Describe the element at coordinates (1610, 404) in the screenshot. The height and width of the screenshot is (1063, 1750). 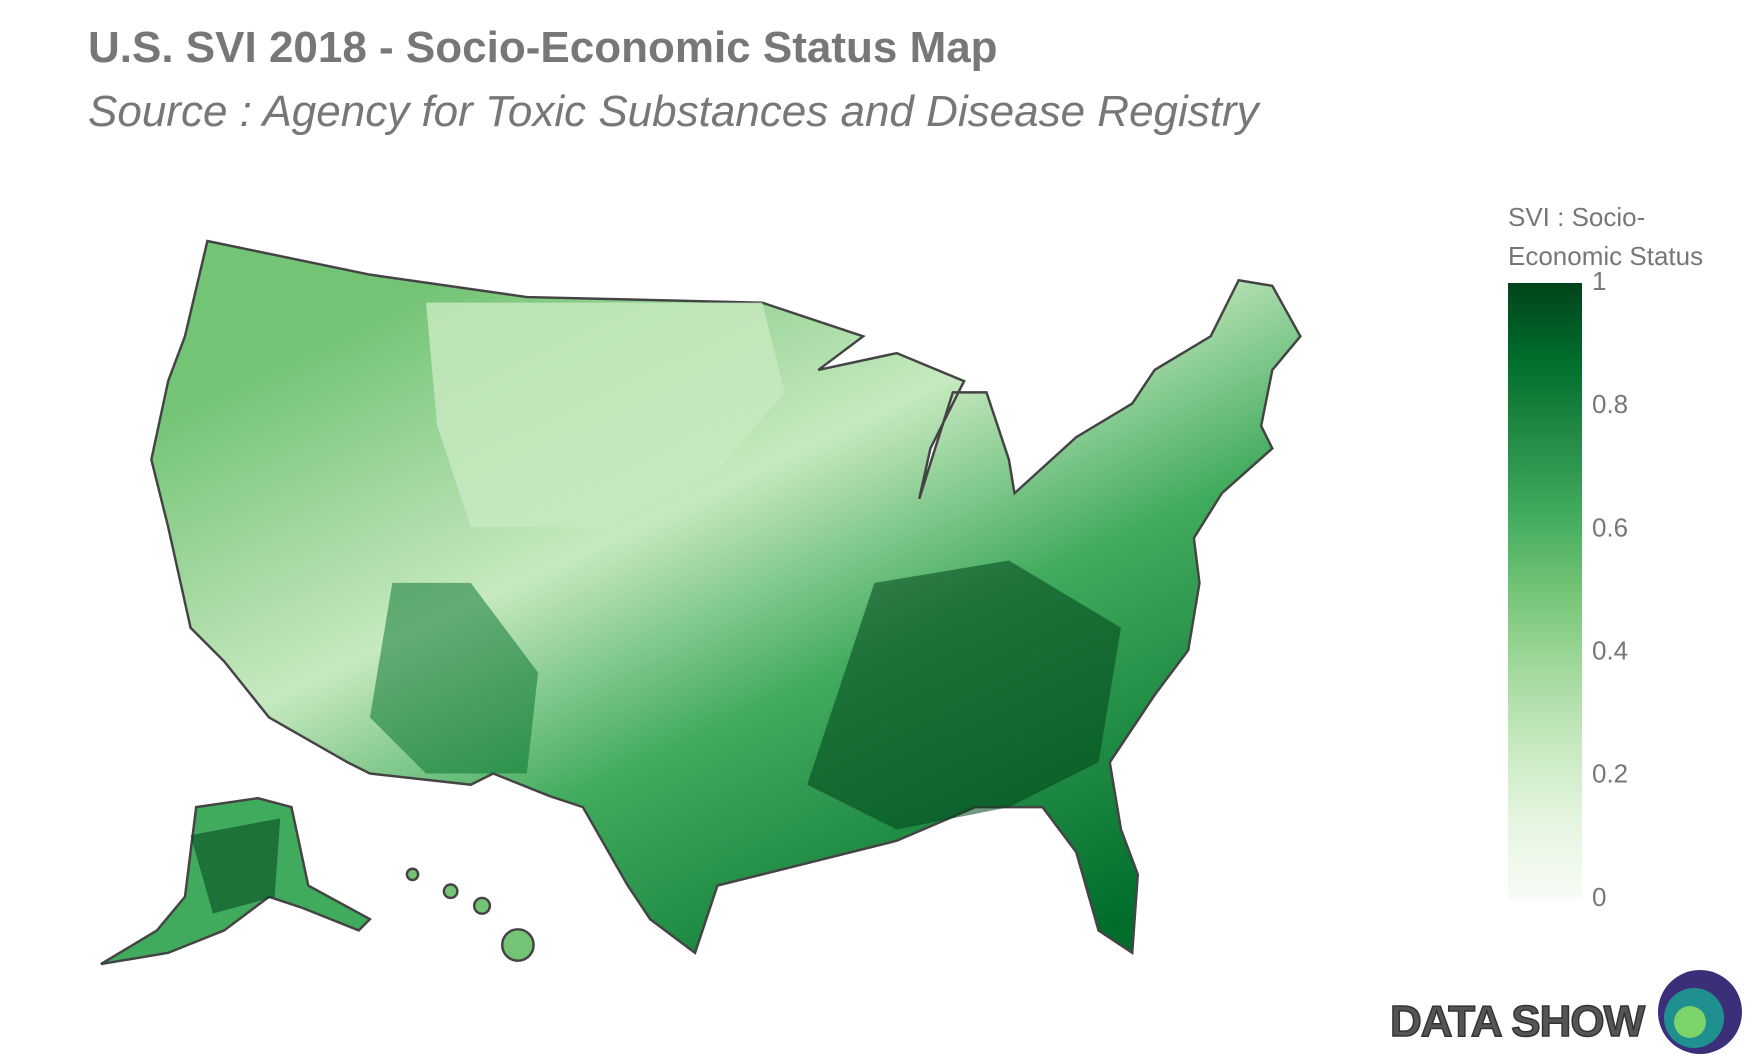
I see `colorbar-tick-label: 0.8` at that location.